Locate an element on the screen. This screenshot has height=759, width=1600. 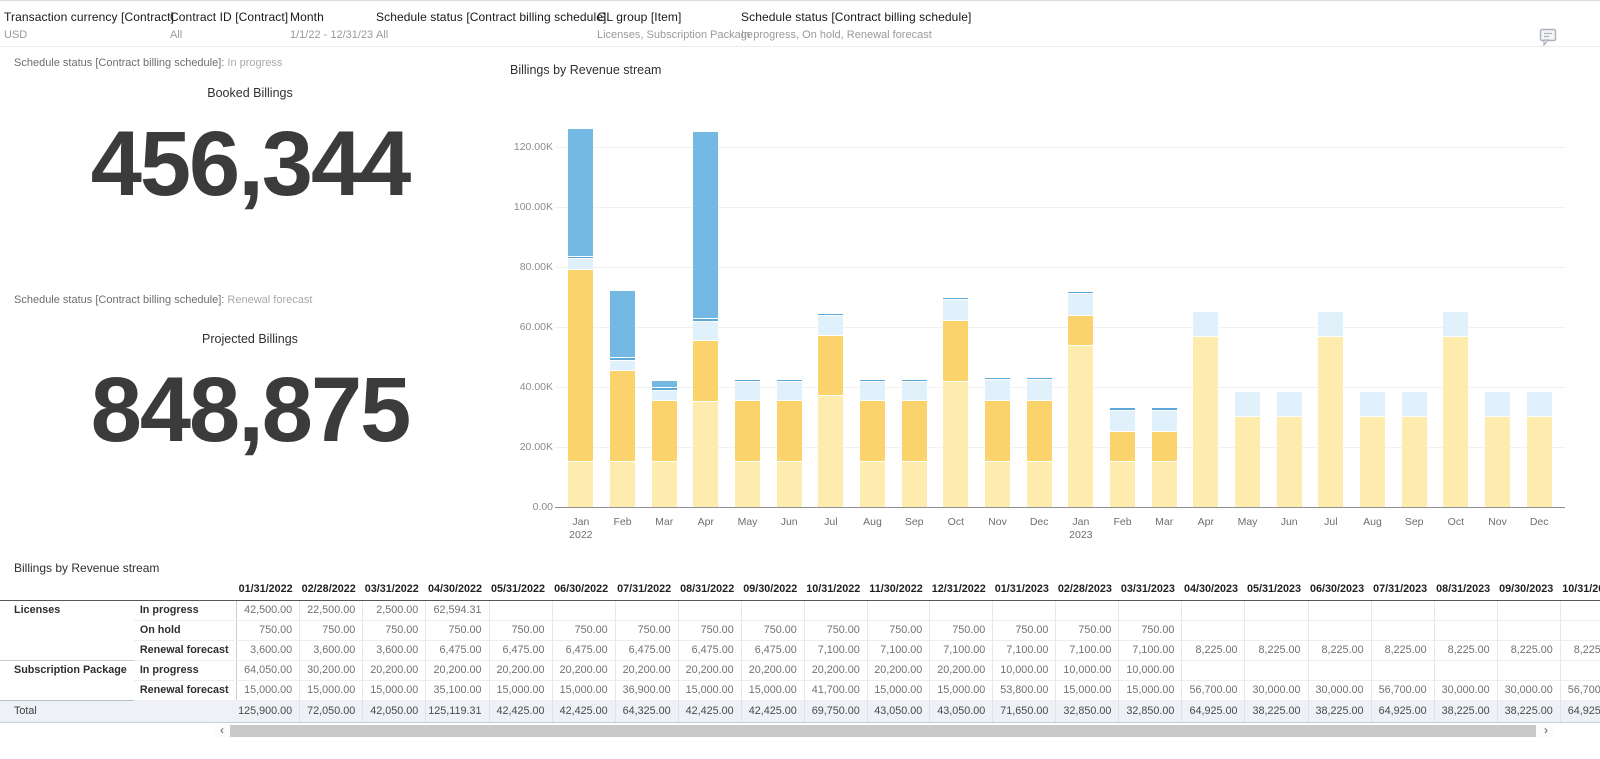
bar-Sep-2022 is located at coordinates (914, 443).